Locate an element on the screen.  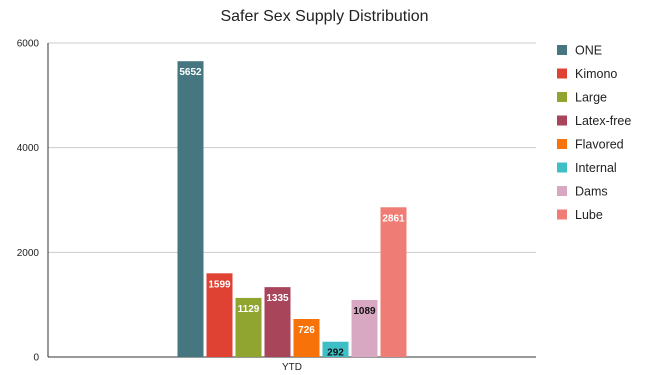
legend-label: Latex-free is located at coordinates (603, 121).